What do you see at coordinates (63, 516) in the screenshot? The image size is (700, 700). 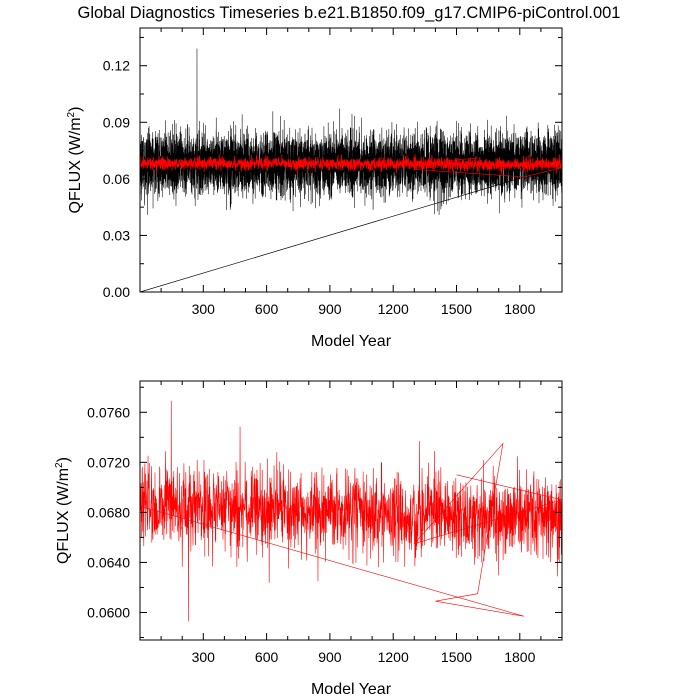 I see `bottom-y-axis-label-main: QFLUX (W/m` at bounding box center [63, 516].